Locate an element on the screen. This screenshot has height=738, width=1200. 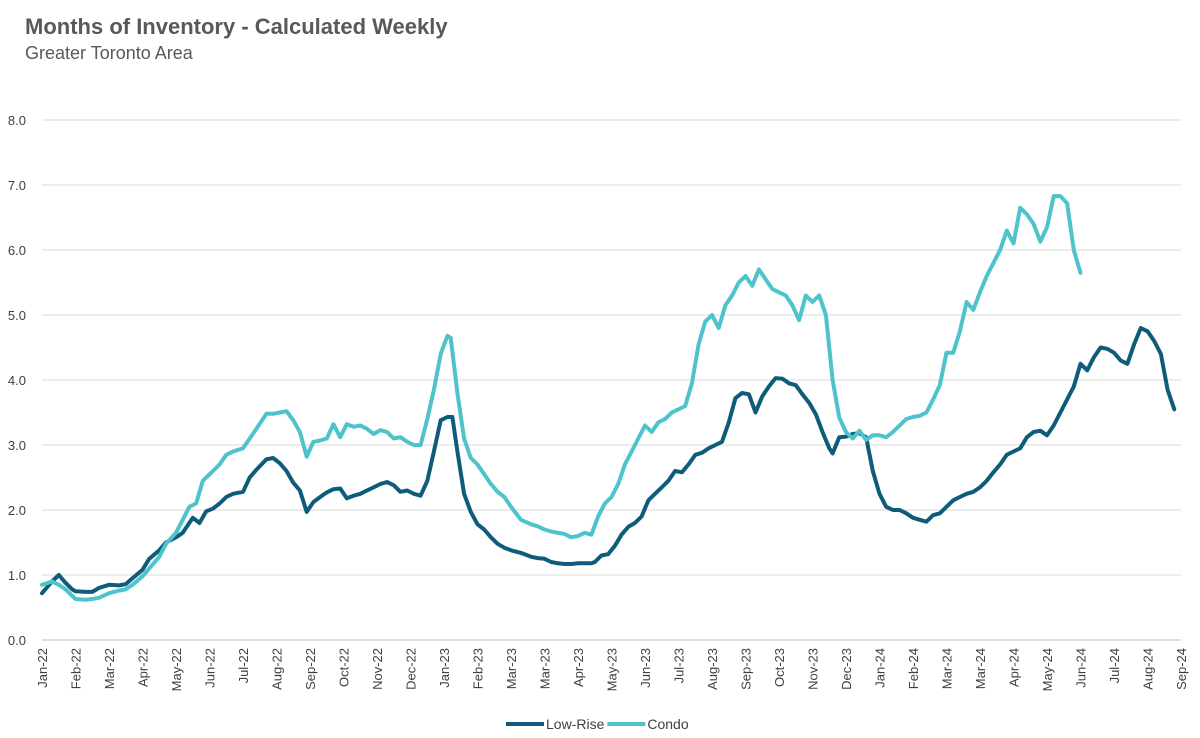
legend: Low-Rise Condo is located at coordinates (597, 724).